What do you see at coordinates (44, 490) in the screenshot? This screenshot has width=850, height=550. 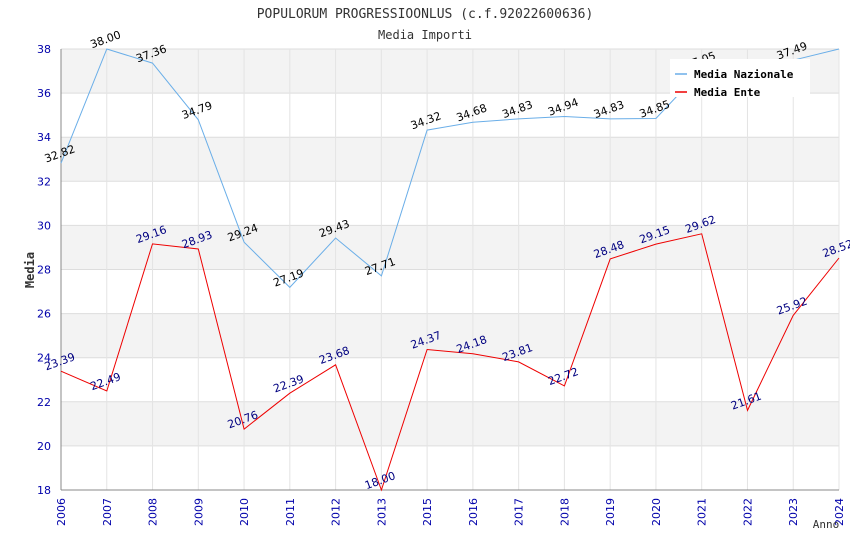 I see `y-tick-label: 18` at bounding box center [44, 490].